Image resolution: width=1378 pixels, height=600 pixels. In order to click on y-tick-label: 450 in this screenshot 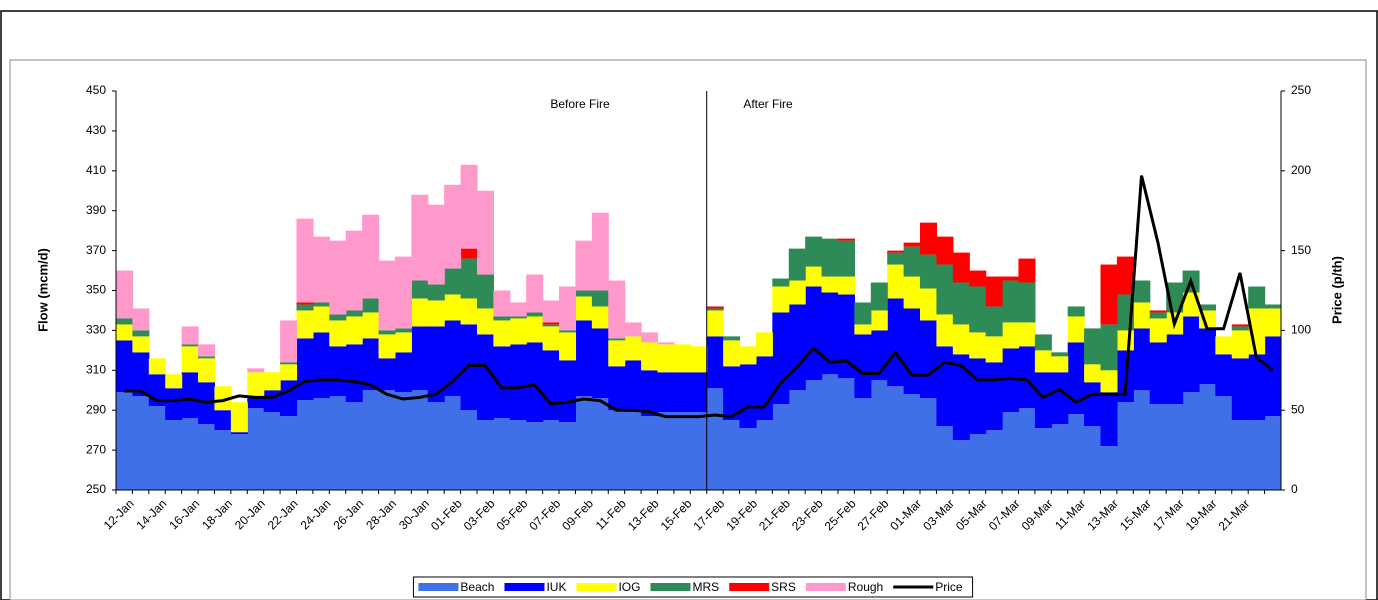, I will do `click(96, 90)`.